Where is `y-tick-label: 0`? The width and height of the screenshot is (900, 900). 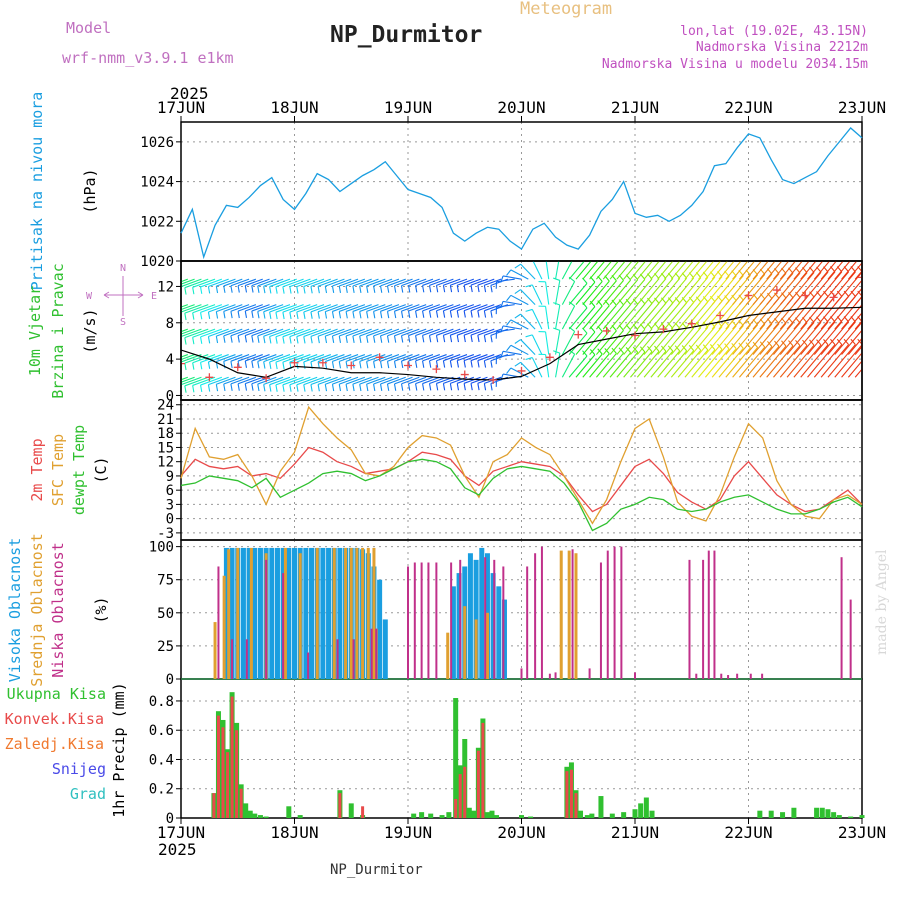 y-tick-label: 0 is located at coordinates (170, 396).